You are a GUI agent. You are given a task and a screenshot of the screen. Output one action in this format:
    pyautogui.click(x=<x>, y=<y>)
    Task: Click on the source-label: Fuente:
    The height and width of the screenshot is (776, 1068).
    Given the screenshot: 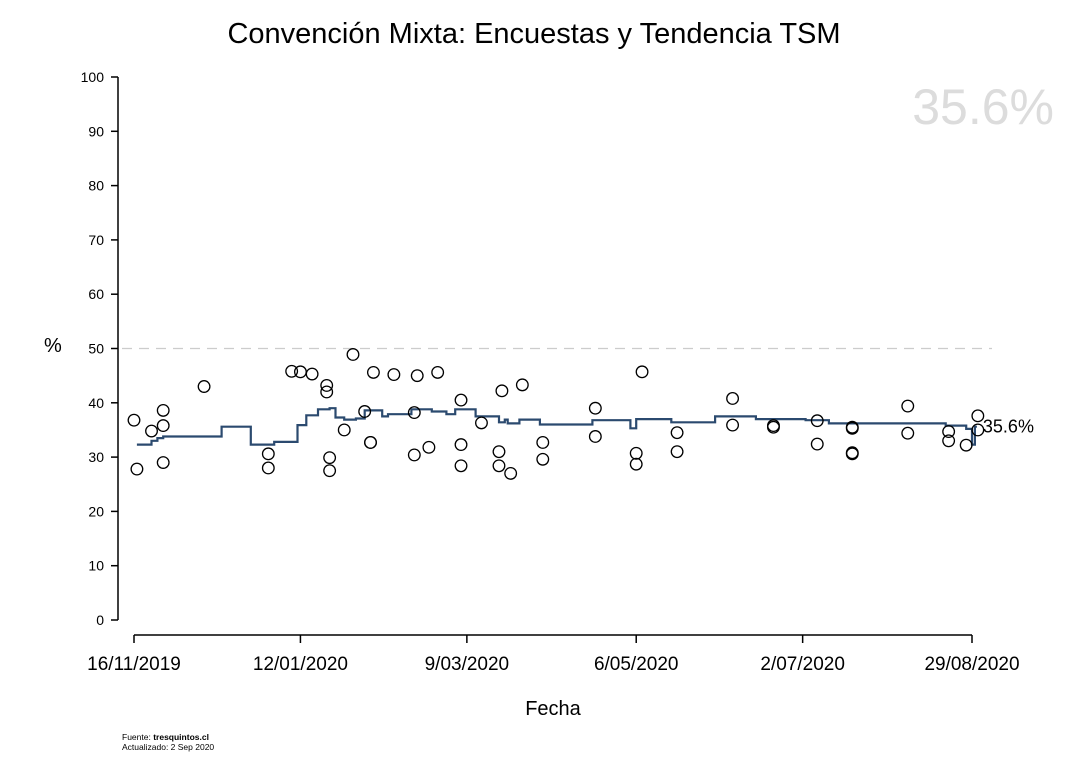 What is the action you would take?
    pyautogui.click(x=136, y=737)
    